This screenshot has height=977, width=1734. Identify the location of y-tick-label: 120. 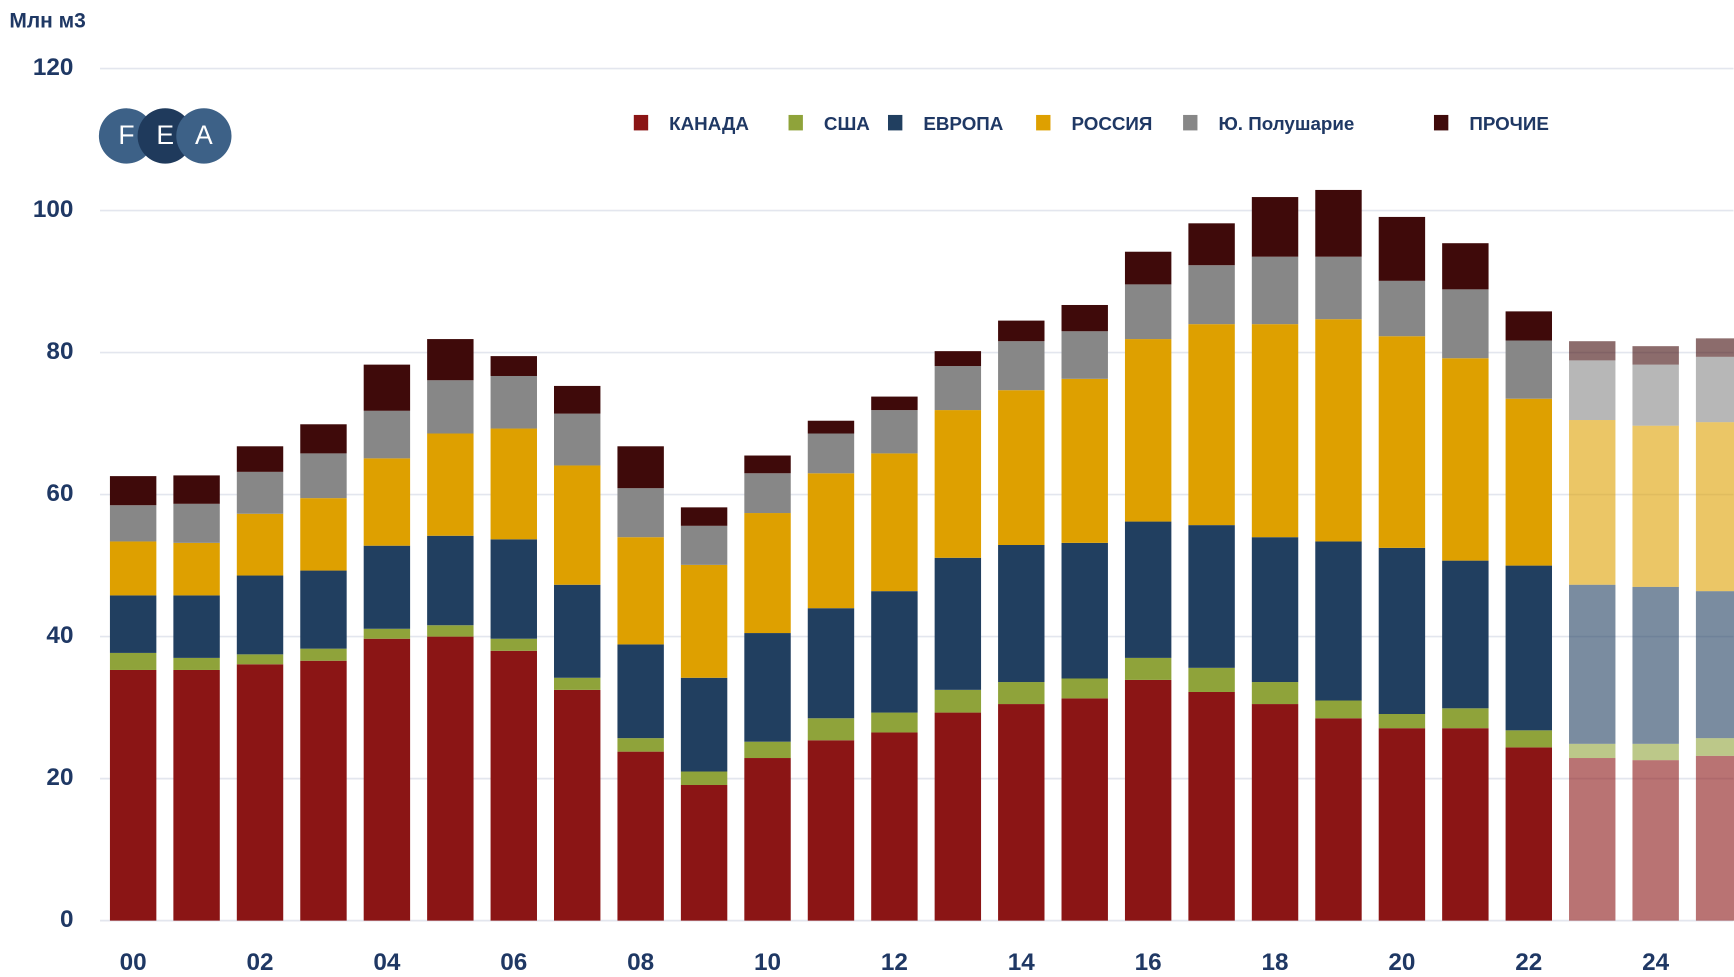
(53, 67).